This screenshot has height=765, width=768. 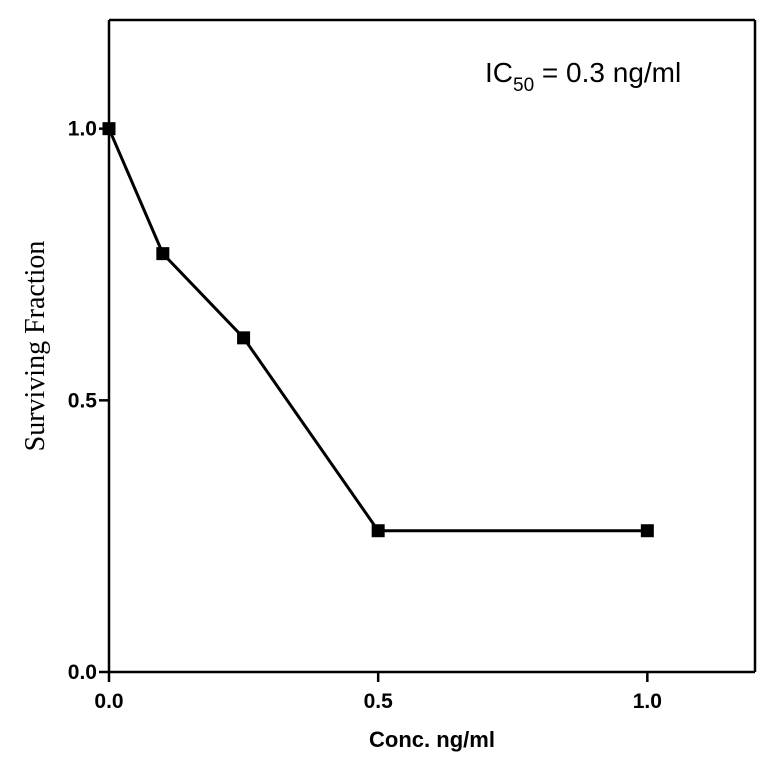 I want to click on y-tick-label: 0.0, so click(x=82, y=672).